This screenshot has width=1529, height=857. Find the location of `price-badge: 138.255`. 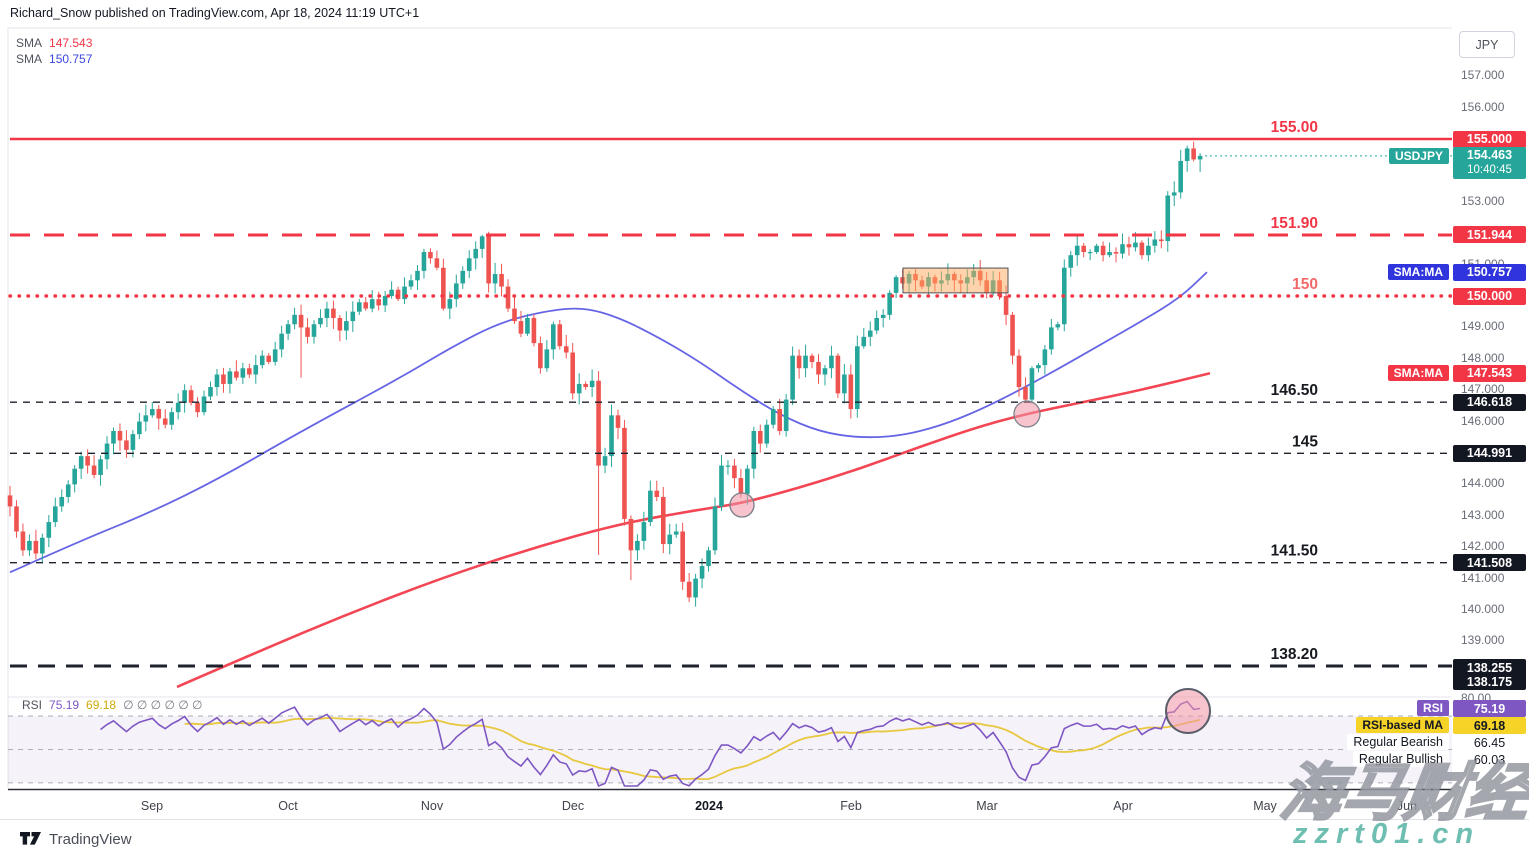

price-badge: 138.255 is located at coordinates (1489, 667).